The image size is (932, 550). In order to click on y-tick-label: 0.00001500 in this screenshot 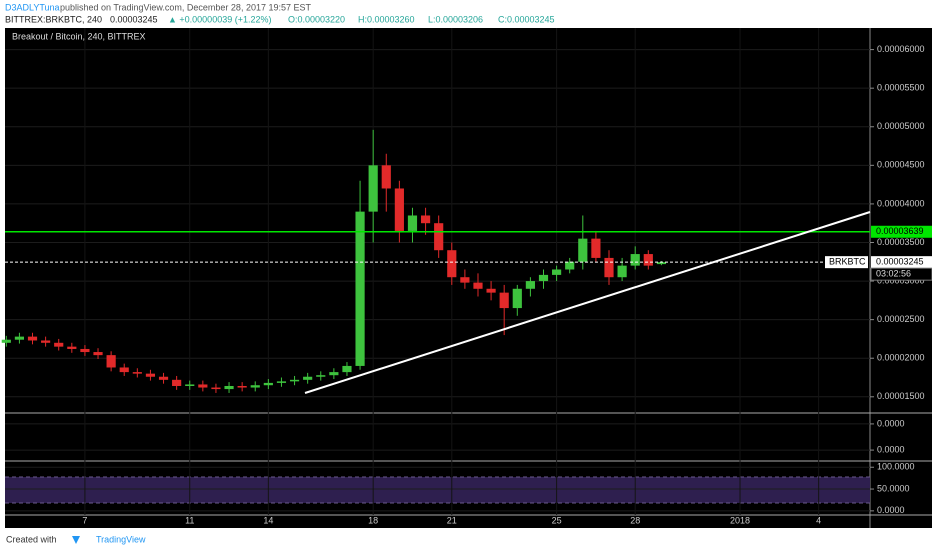, I will do `click(901, 396)`.